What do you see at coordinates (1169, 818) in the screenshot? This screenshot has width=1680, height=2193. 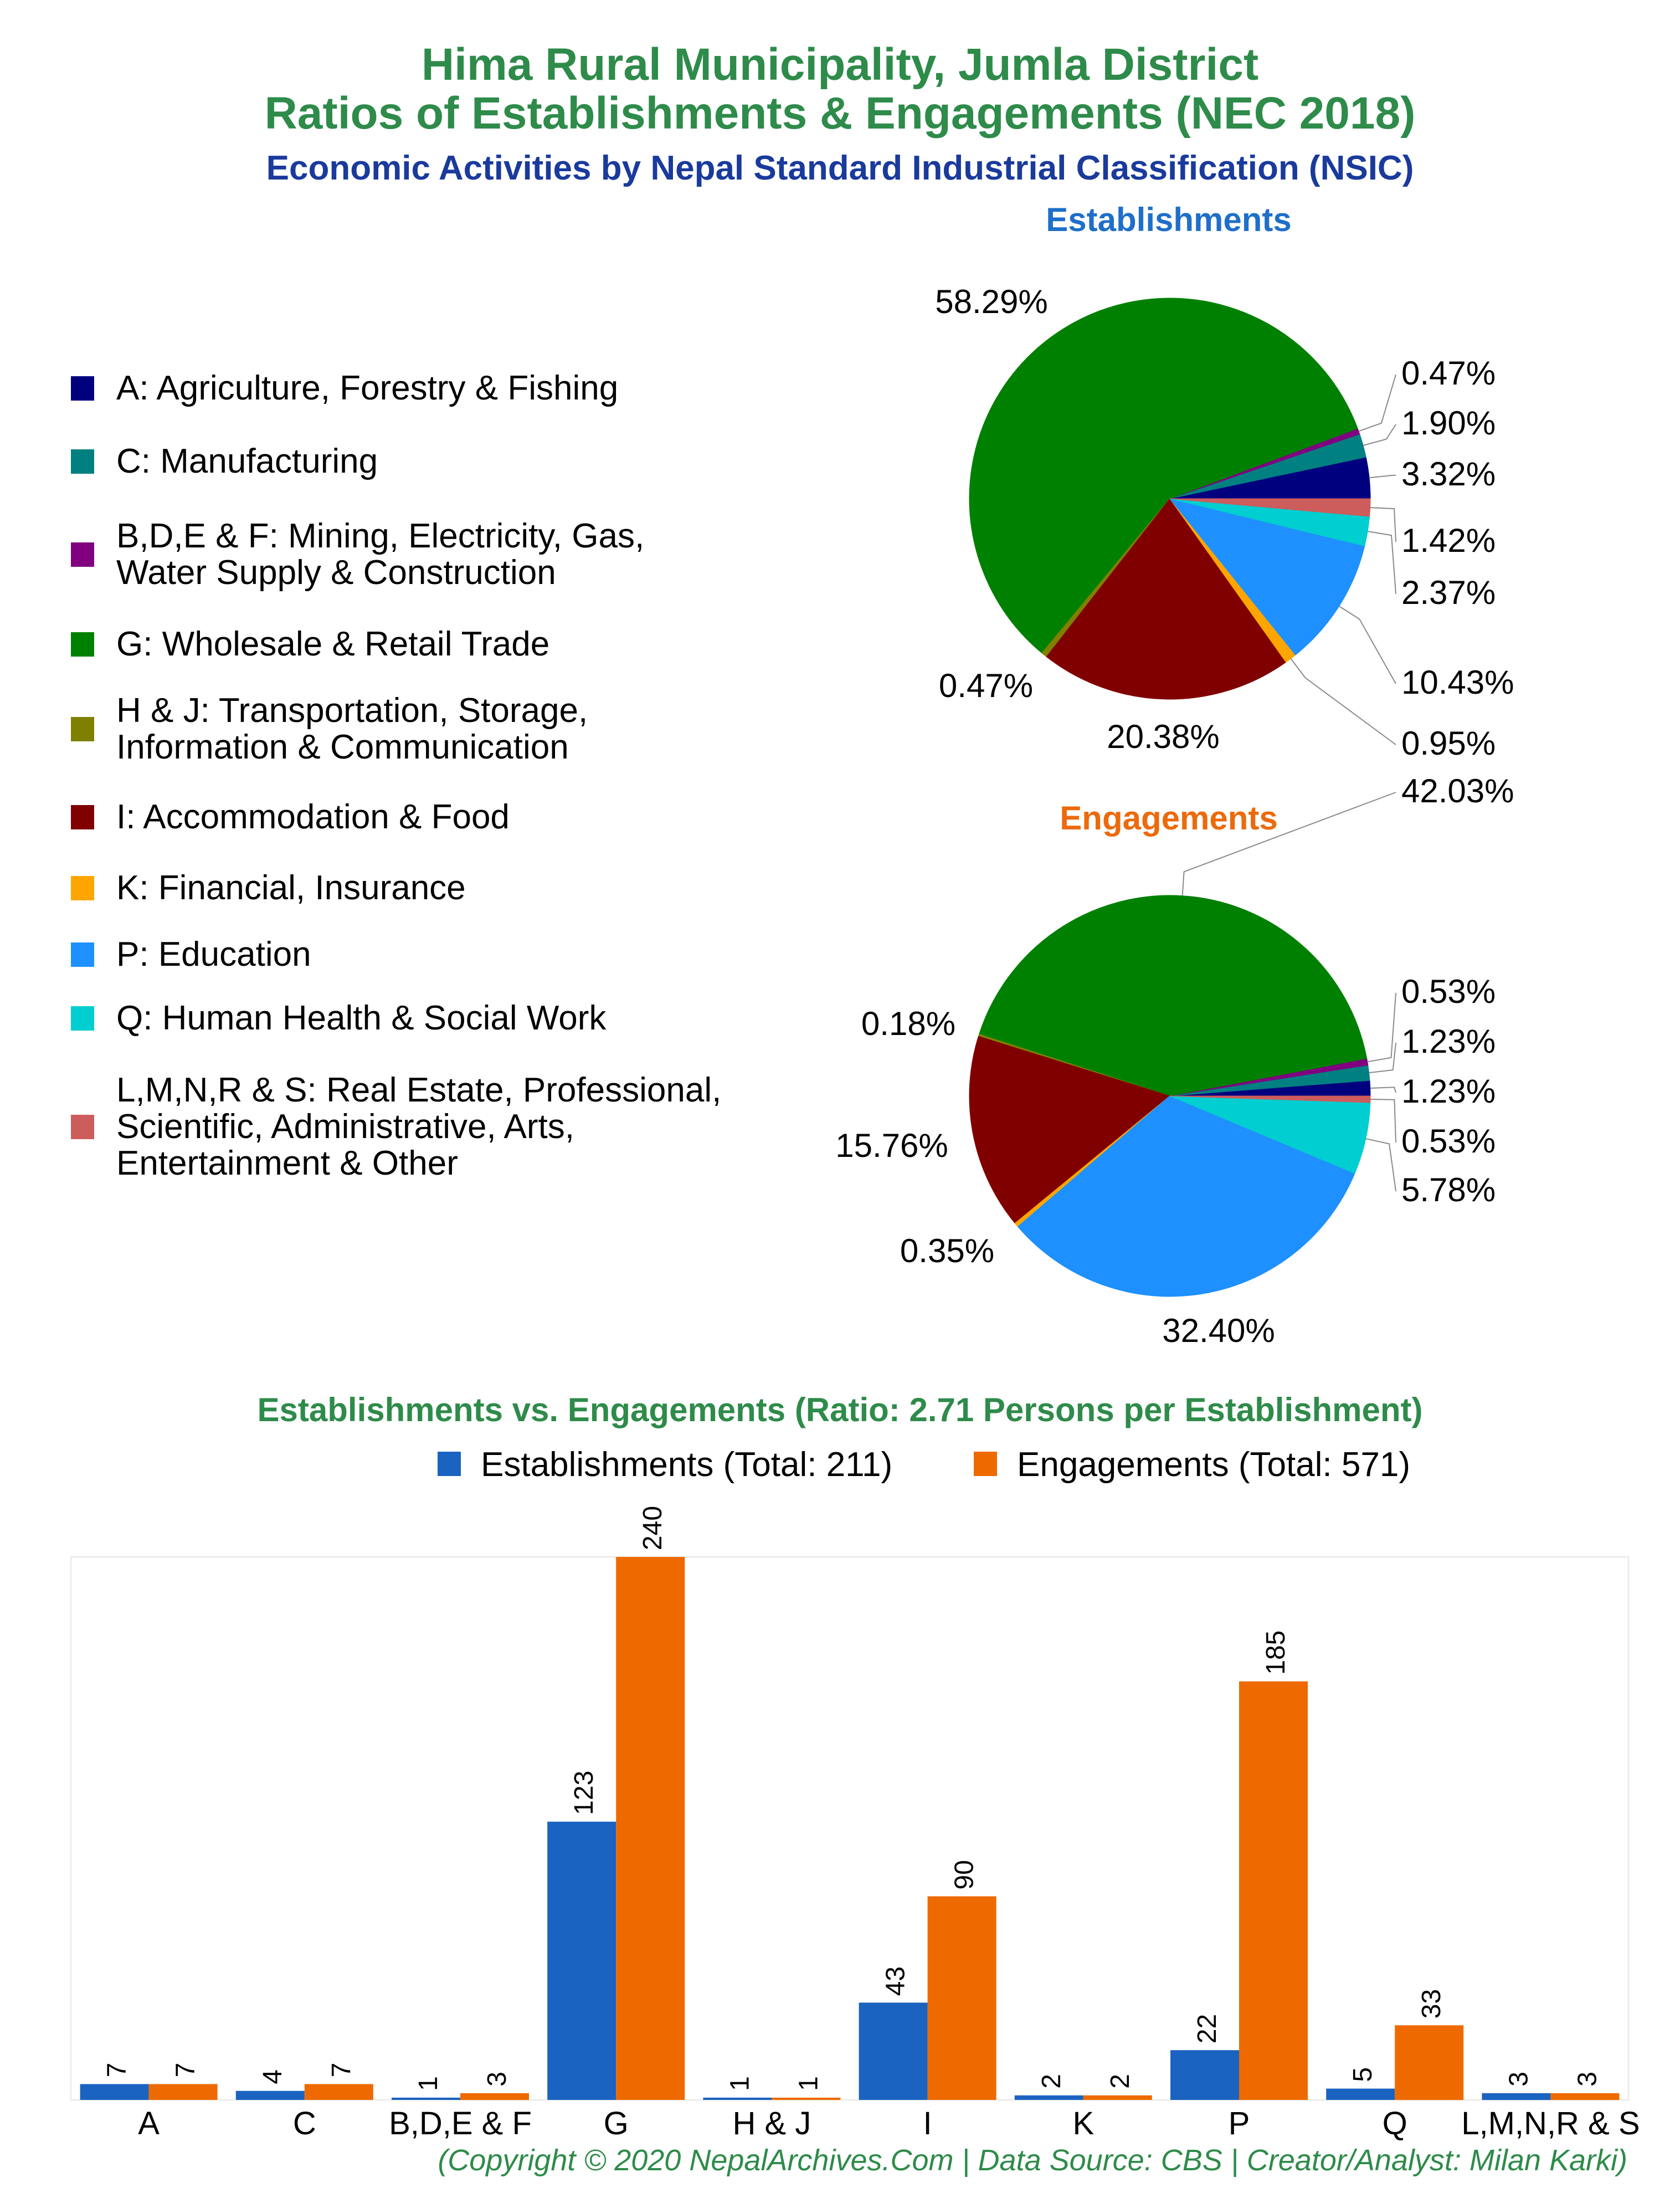 I see `engagements-pie-title: Engagements` at bounding box center [1169, 818].